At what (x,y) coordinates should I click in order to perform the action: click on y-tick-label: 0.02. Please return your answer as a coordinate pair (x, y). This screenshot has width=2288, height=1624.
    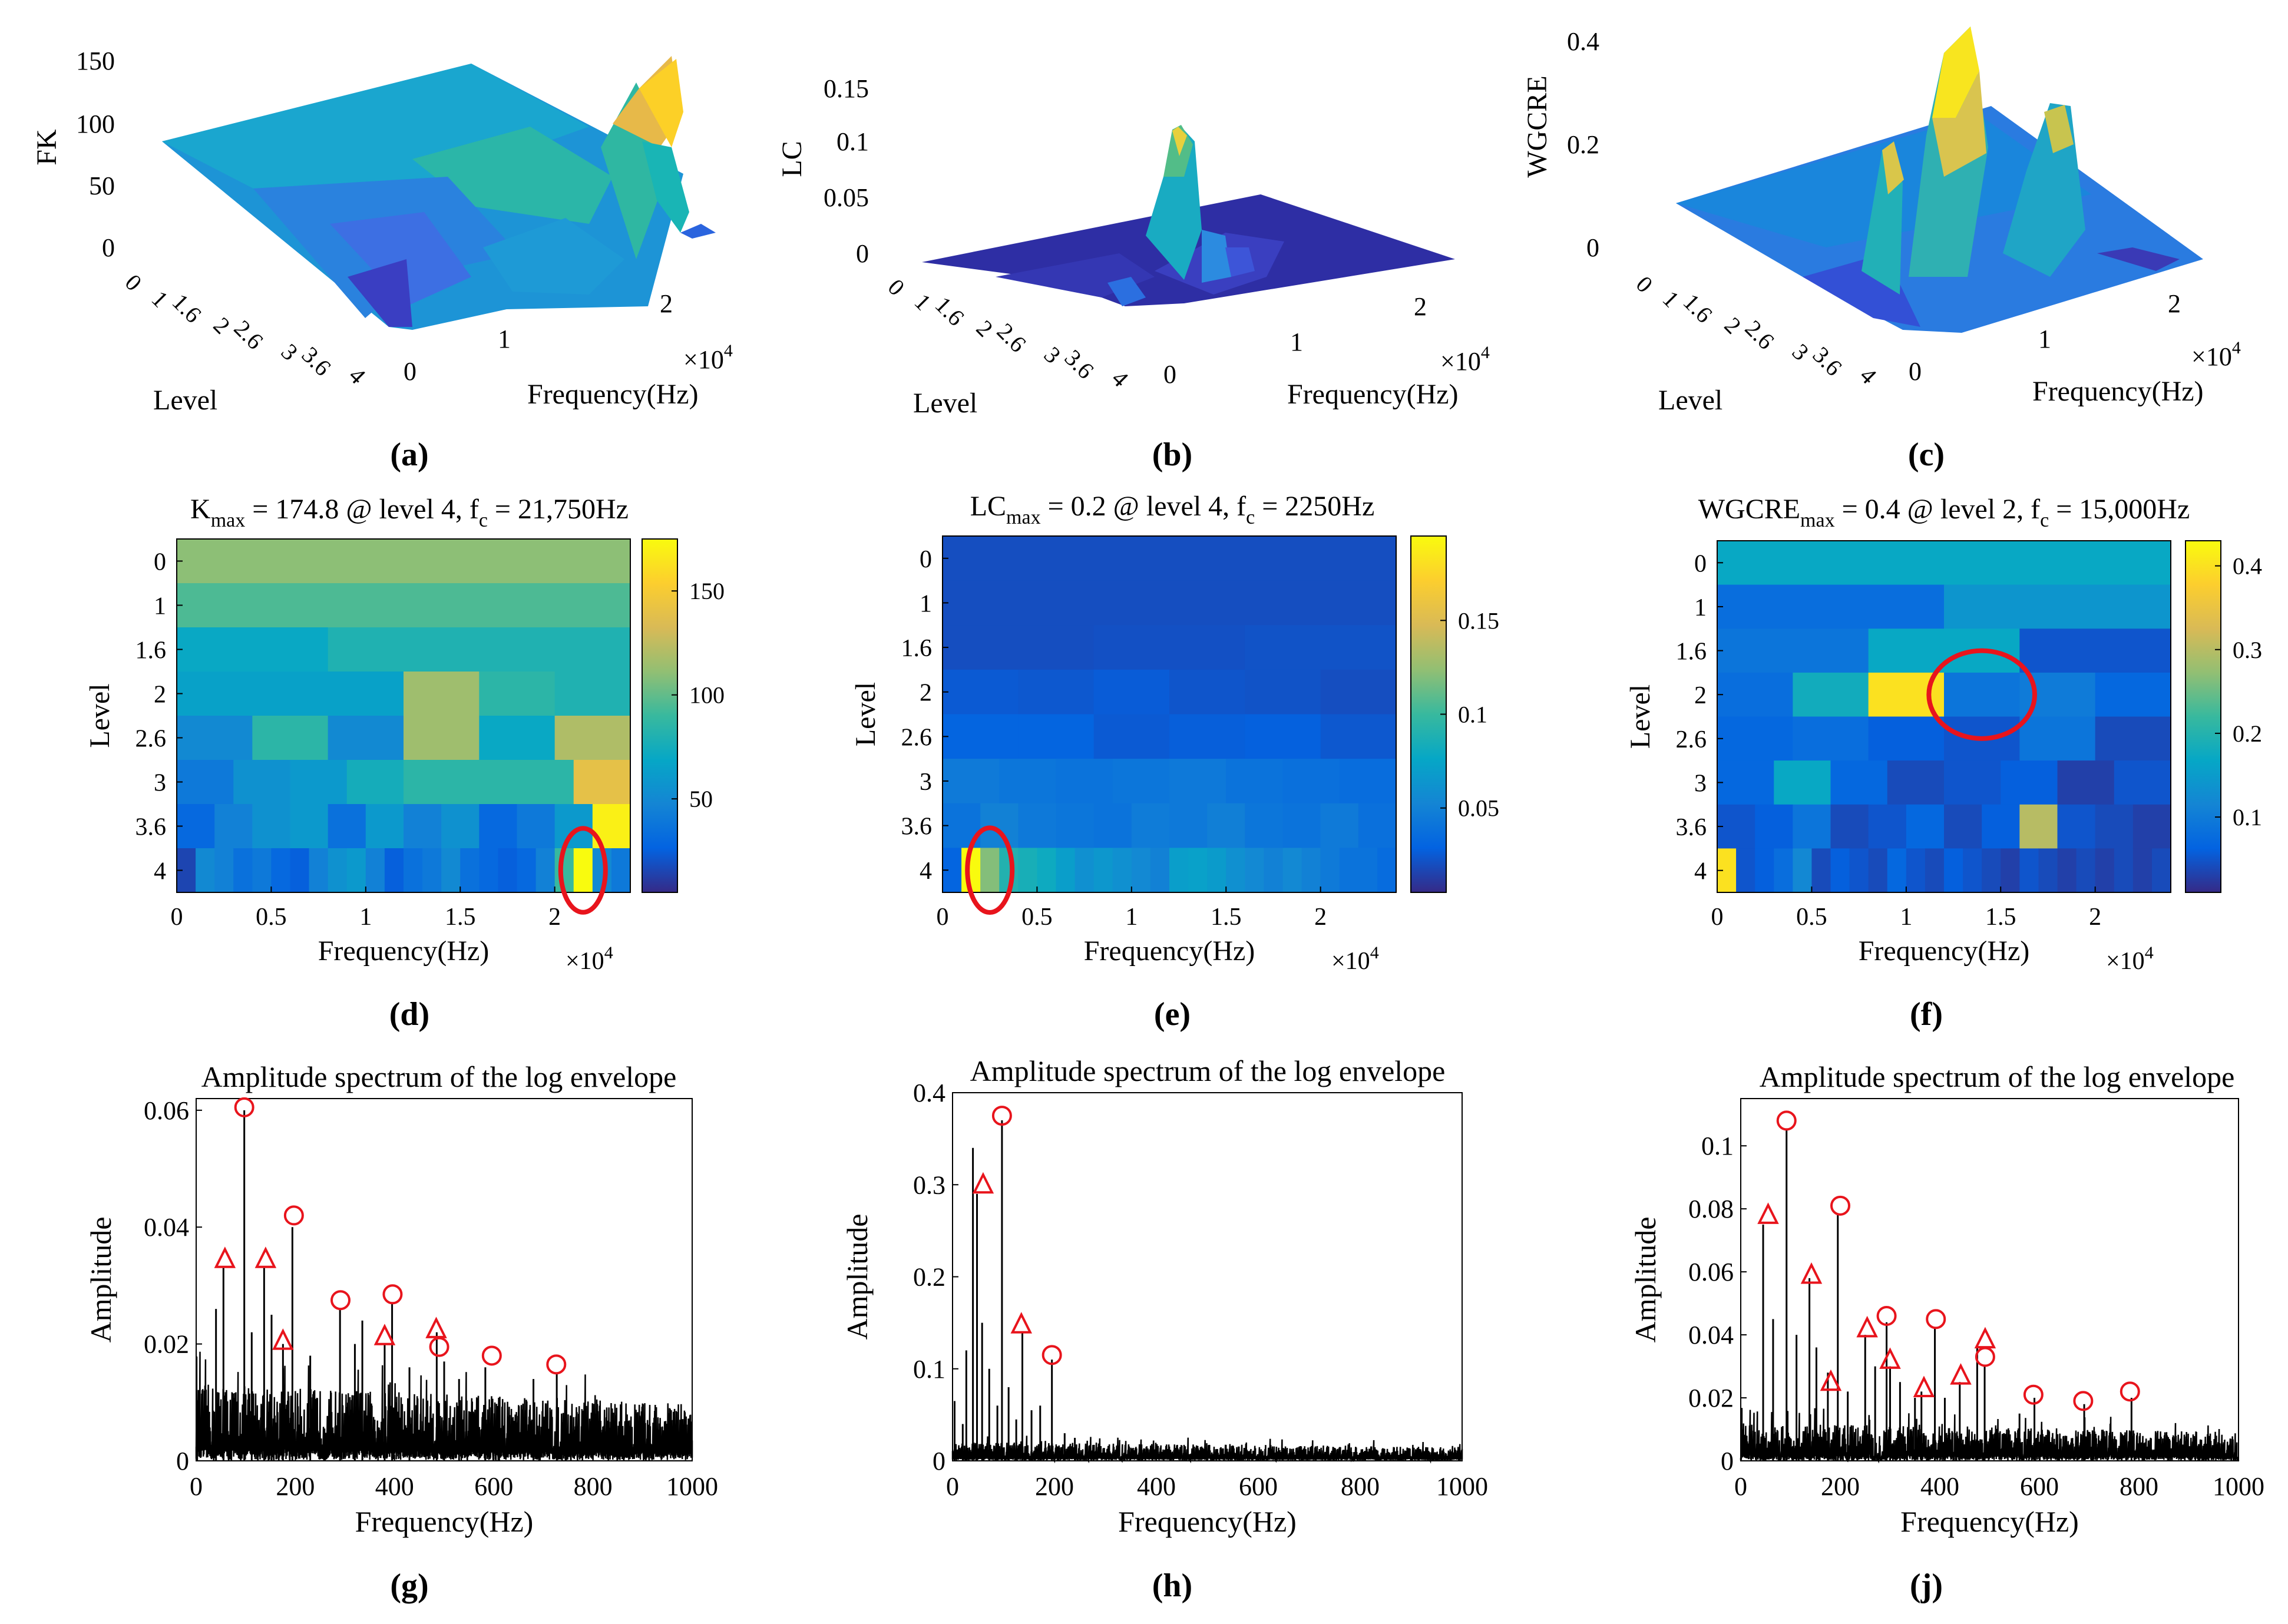
    Looking at the image, I should click on (1711, 1398).